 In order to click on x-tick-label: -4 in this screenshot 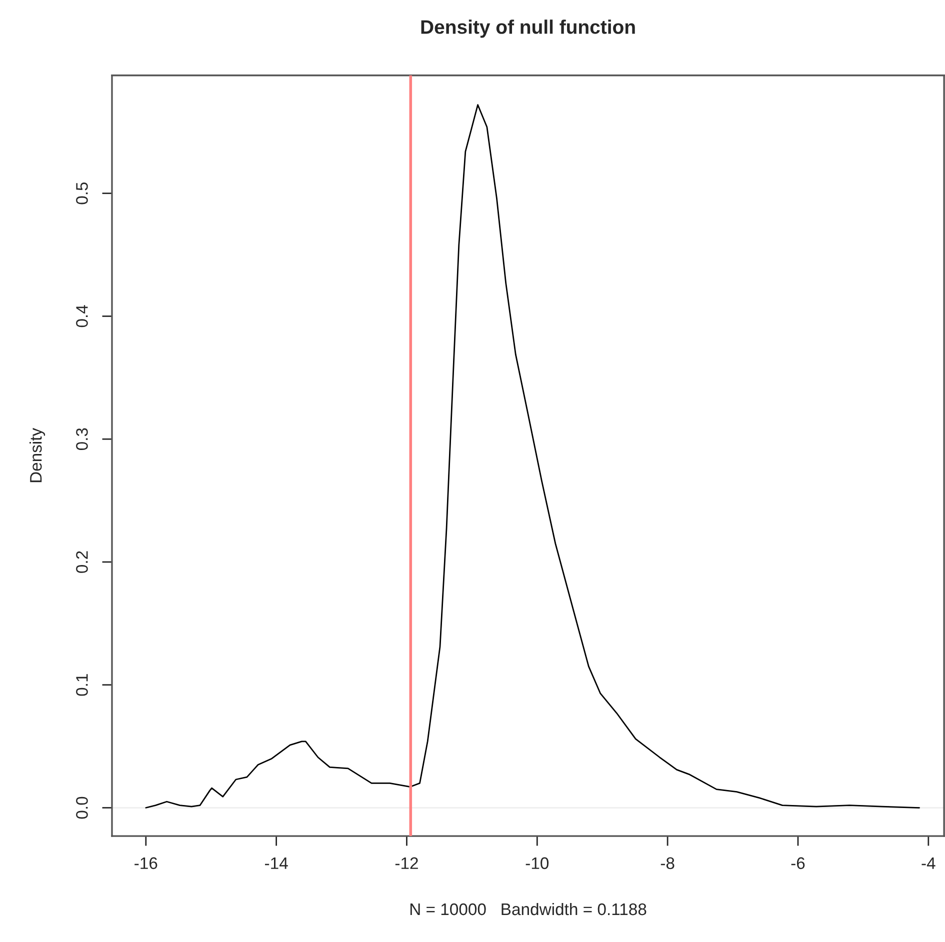, I will do `click(929, 863)`.